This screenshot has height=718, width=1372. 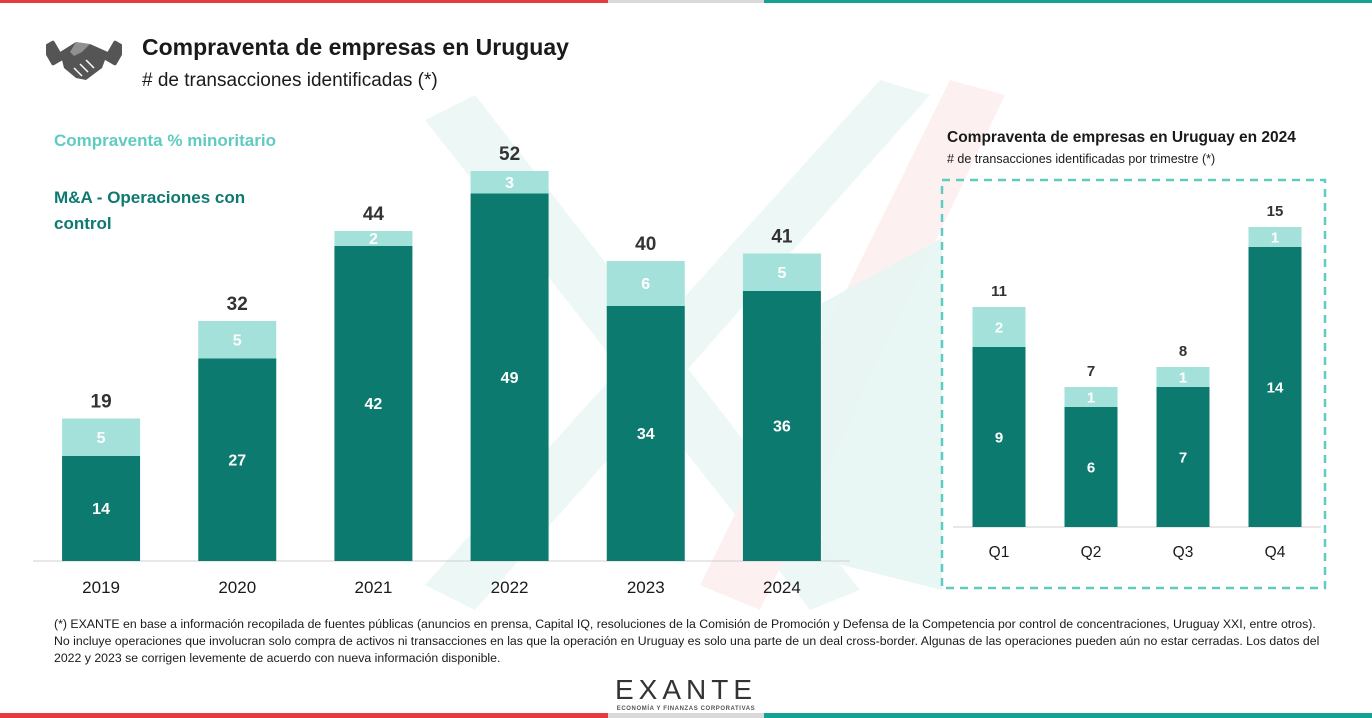 What do you see at coordinates (646, 587) in the screenshot?
I see `annual-tick-label: 2023` at bounding box center [646, 587].